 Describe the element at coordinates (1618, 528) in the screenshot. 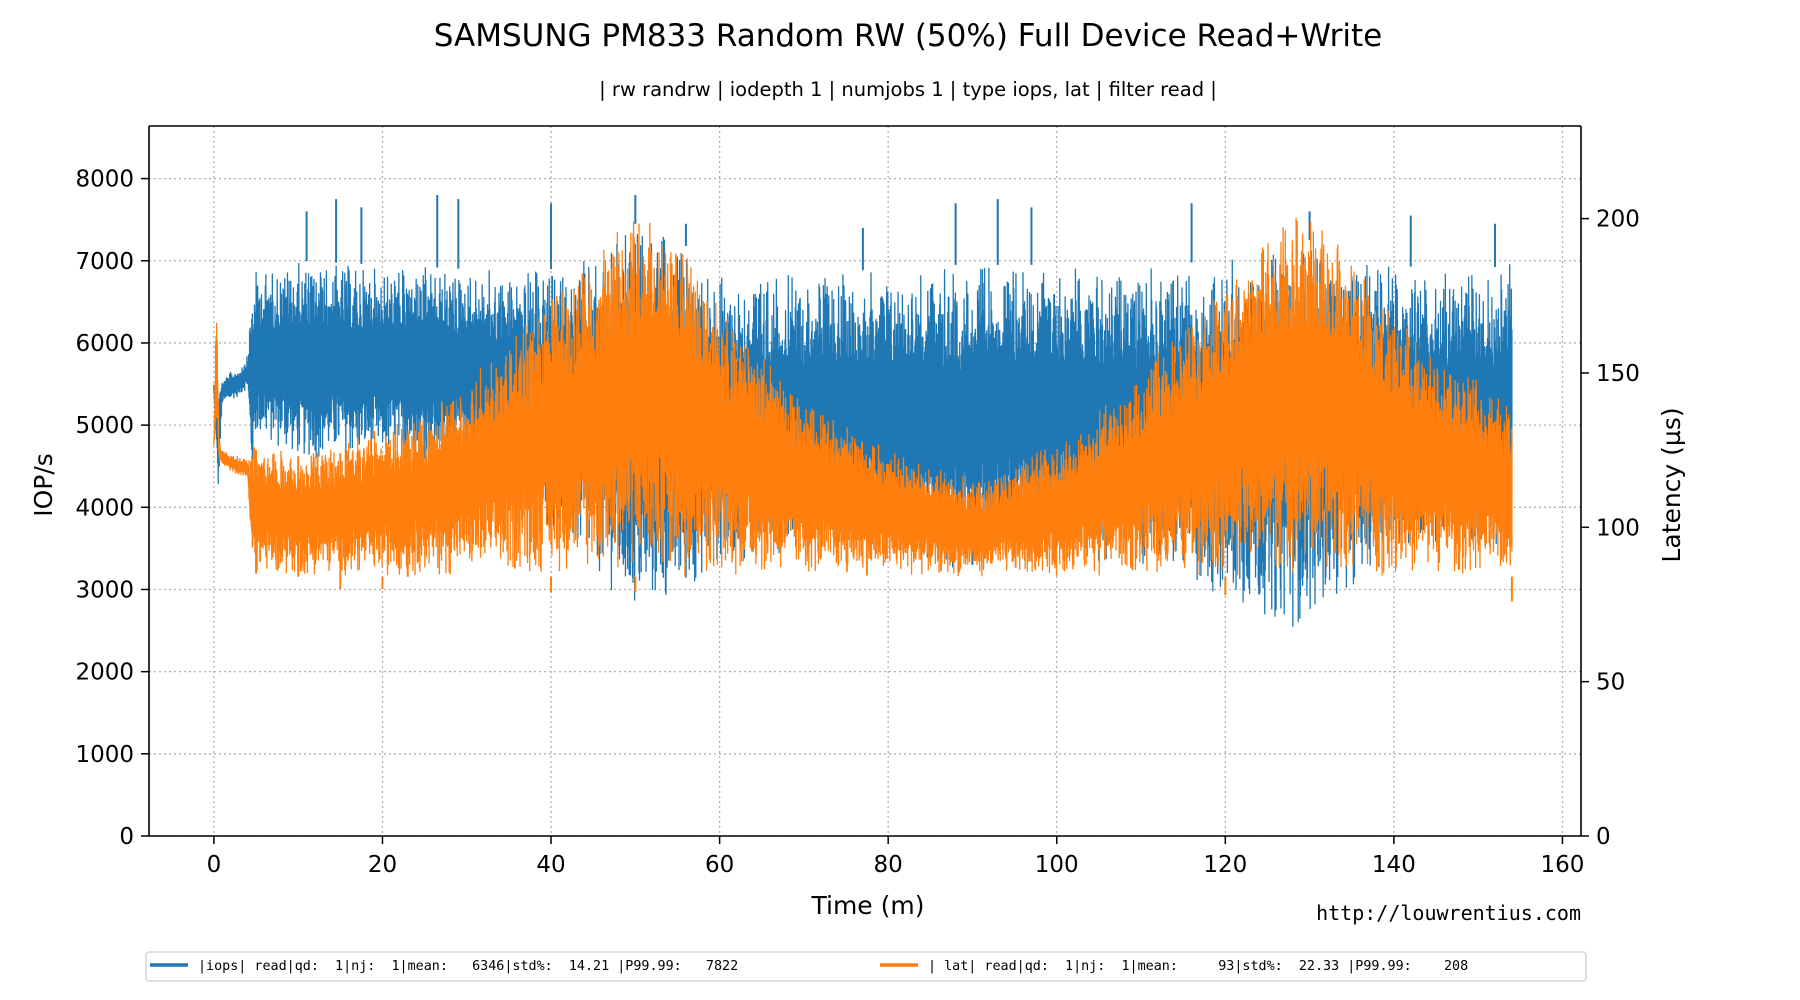

I see `y-tick-label-right: 100` at that location.